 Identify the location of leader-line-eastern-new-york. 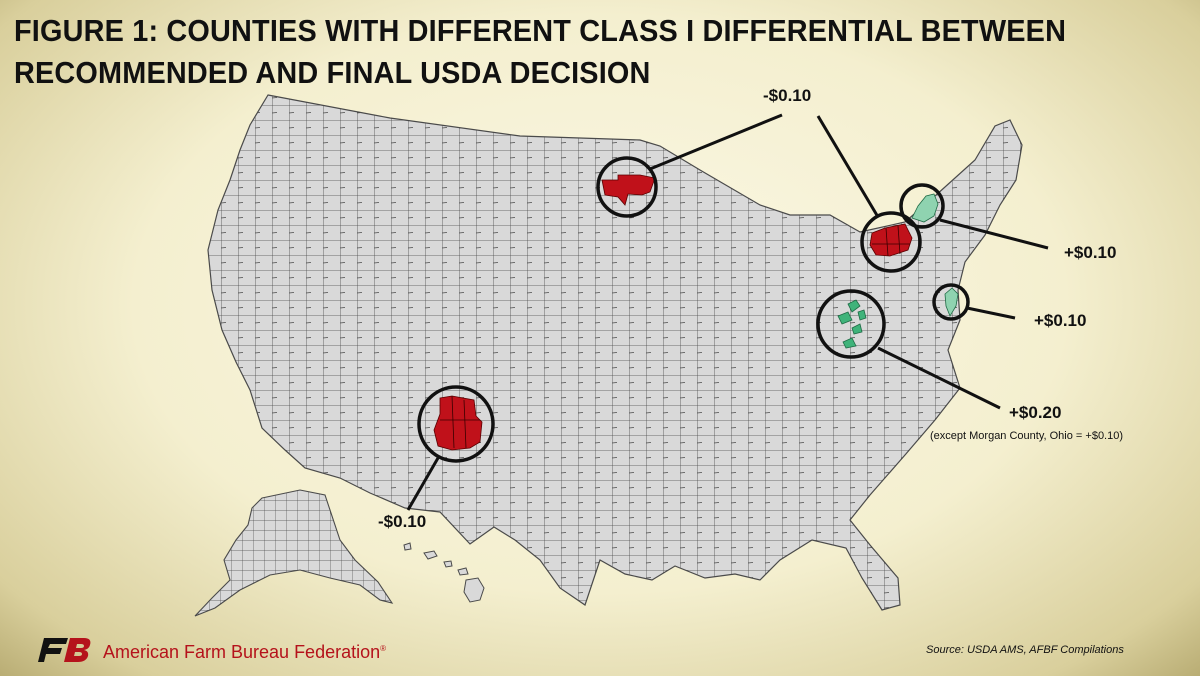
(994, 234).